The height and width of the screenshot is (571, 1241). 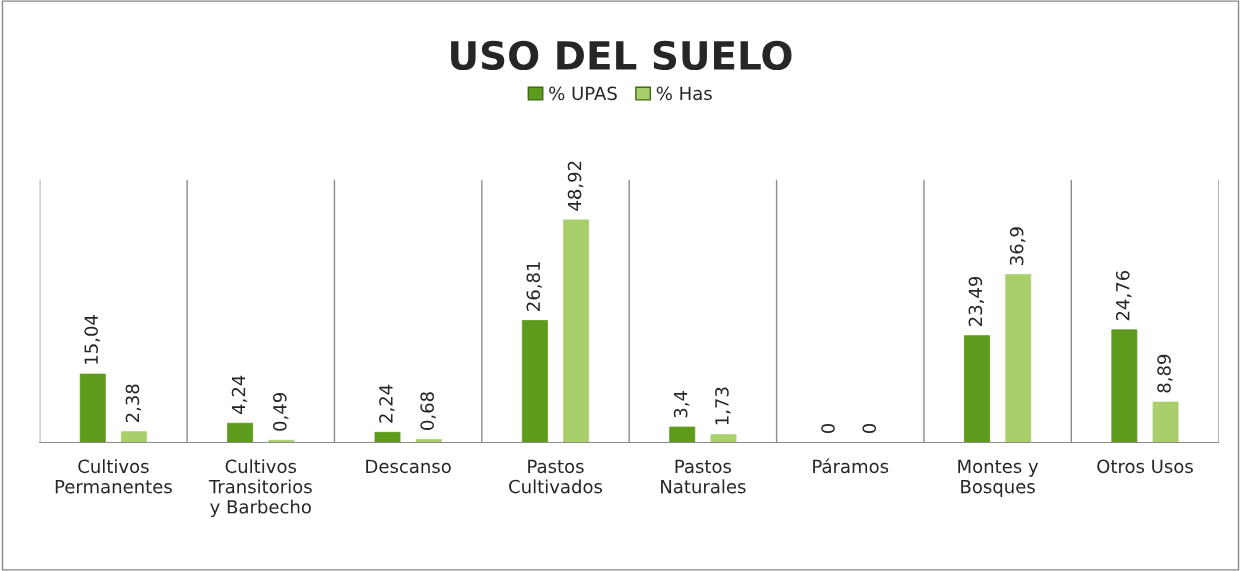 What do you see at coordinates (976, 301) in the screenshot?
I see `data-label: 23,49` at bounding box center [976, 301].